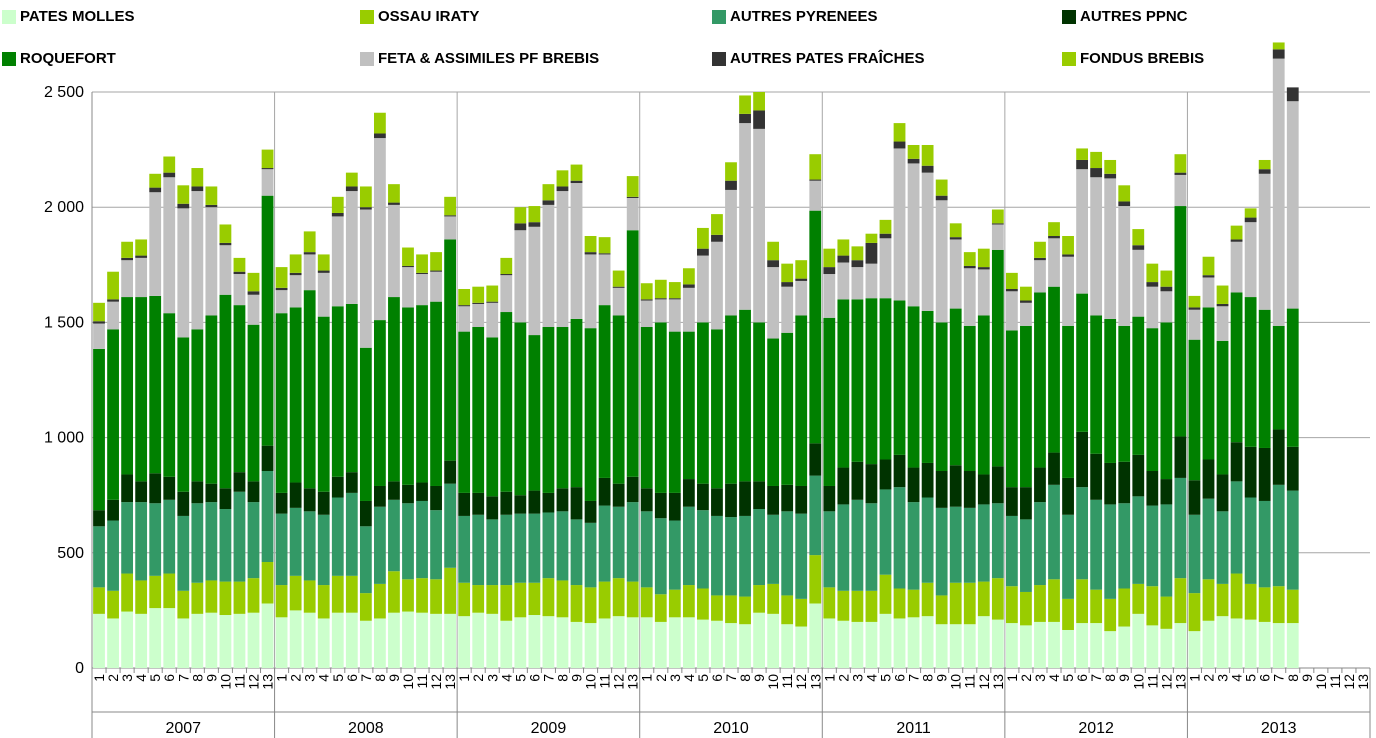 This screenshot has height=738, width=1376. Describe the element at coordinates (1223, 678) in the screenshot. I see `x-tick-label: 3` at that location.